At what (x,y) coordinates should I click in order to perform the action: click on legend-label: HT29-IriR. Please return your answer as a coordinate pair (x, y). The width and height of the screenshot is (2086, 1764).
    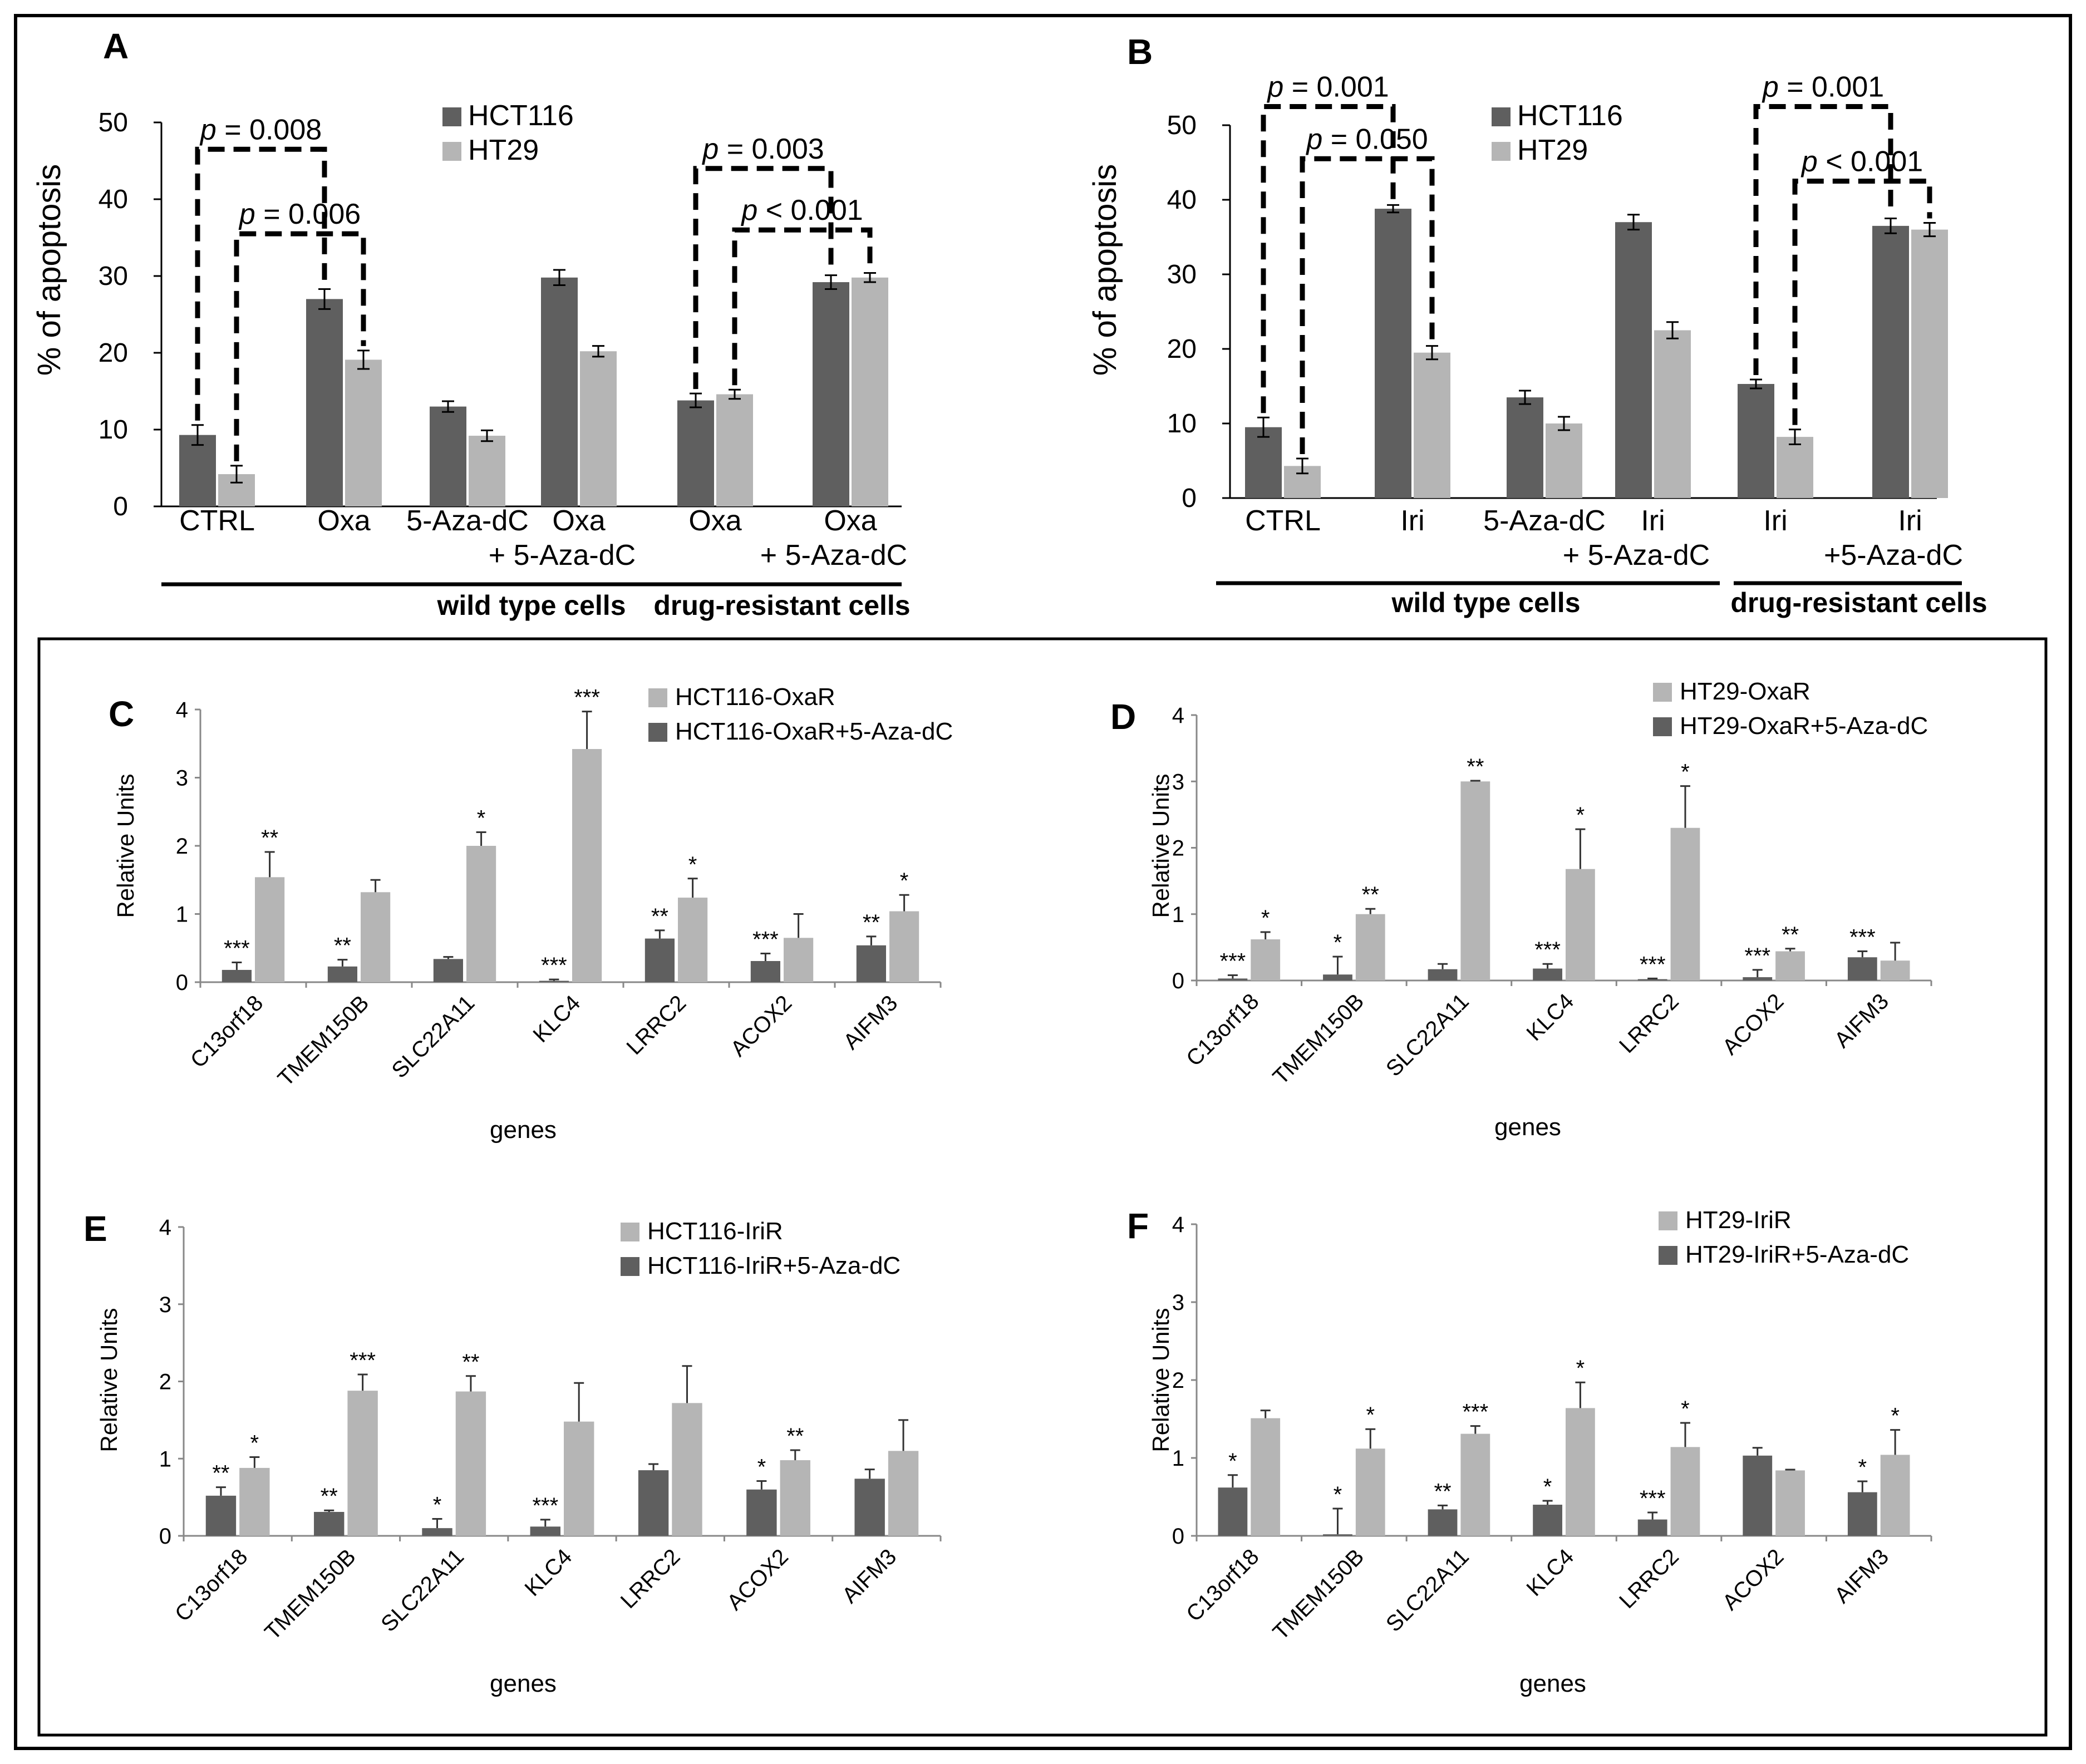
    Looking at the image, I should click on (1738, 1220).